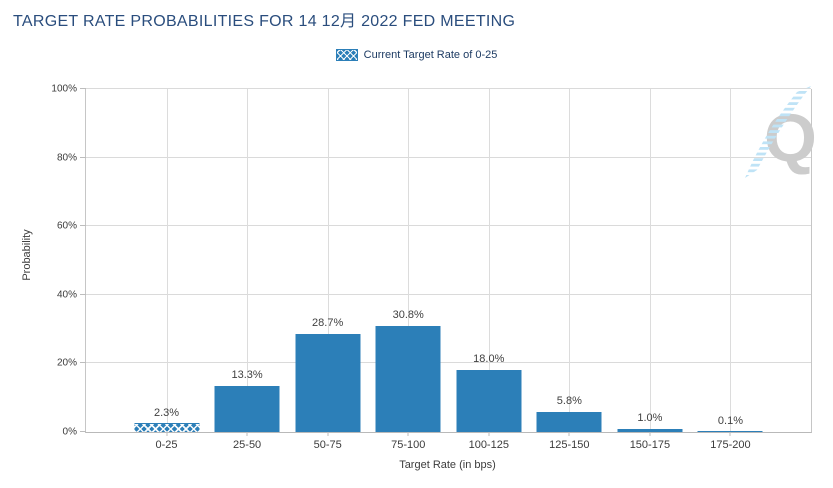 The width and height of the screenshot is (833, 488). Describe the element at coordinates (408, 315) in the screenshot. I see `bar-value-label: 30.8%` at that location.